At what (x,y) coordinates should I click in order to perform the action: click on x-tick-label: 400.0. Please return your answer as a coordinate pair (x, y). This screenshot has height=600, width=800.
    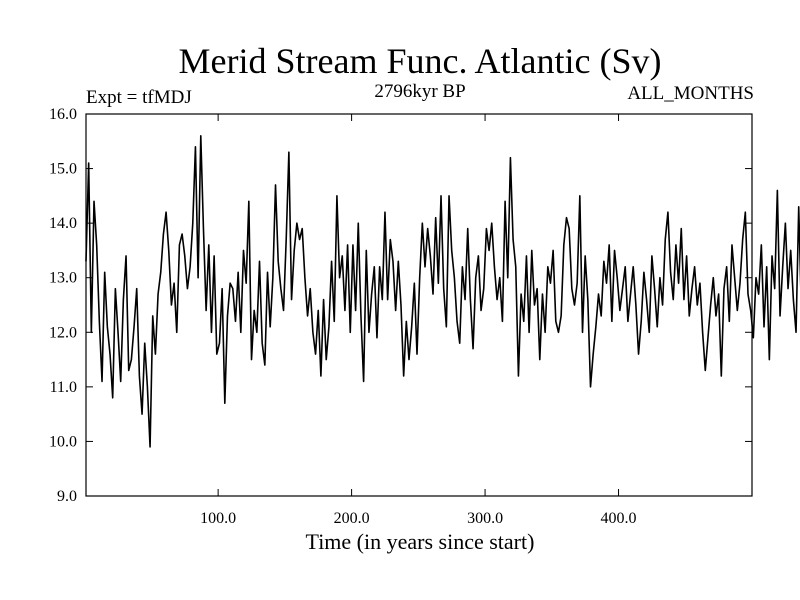
    Looking at the image, I should click on (619, 518).